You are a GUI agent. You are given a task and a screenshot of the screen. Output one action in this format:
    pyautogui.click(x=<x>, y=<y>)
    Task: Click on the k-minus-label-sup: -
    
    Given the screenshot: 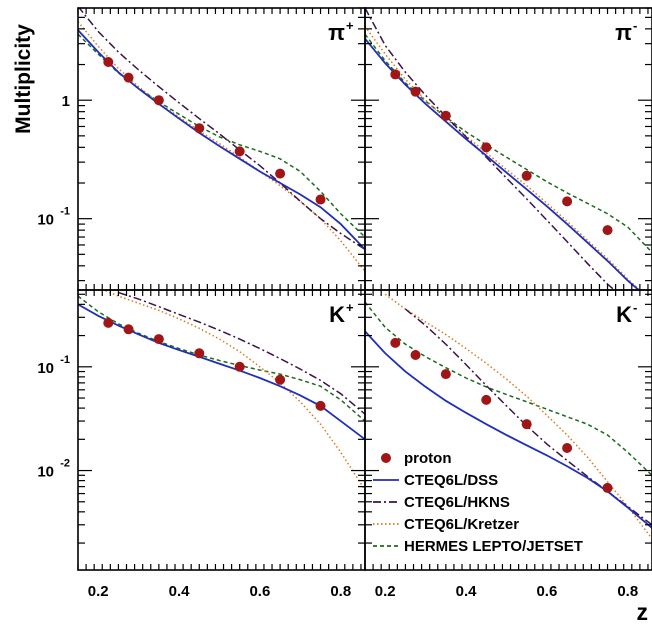 What is the action you would take?
    pyautogui.click(x=635, y=307)
    